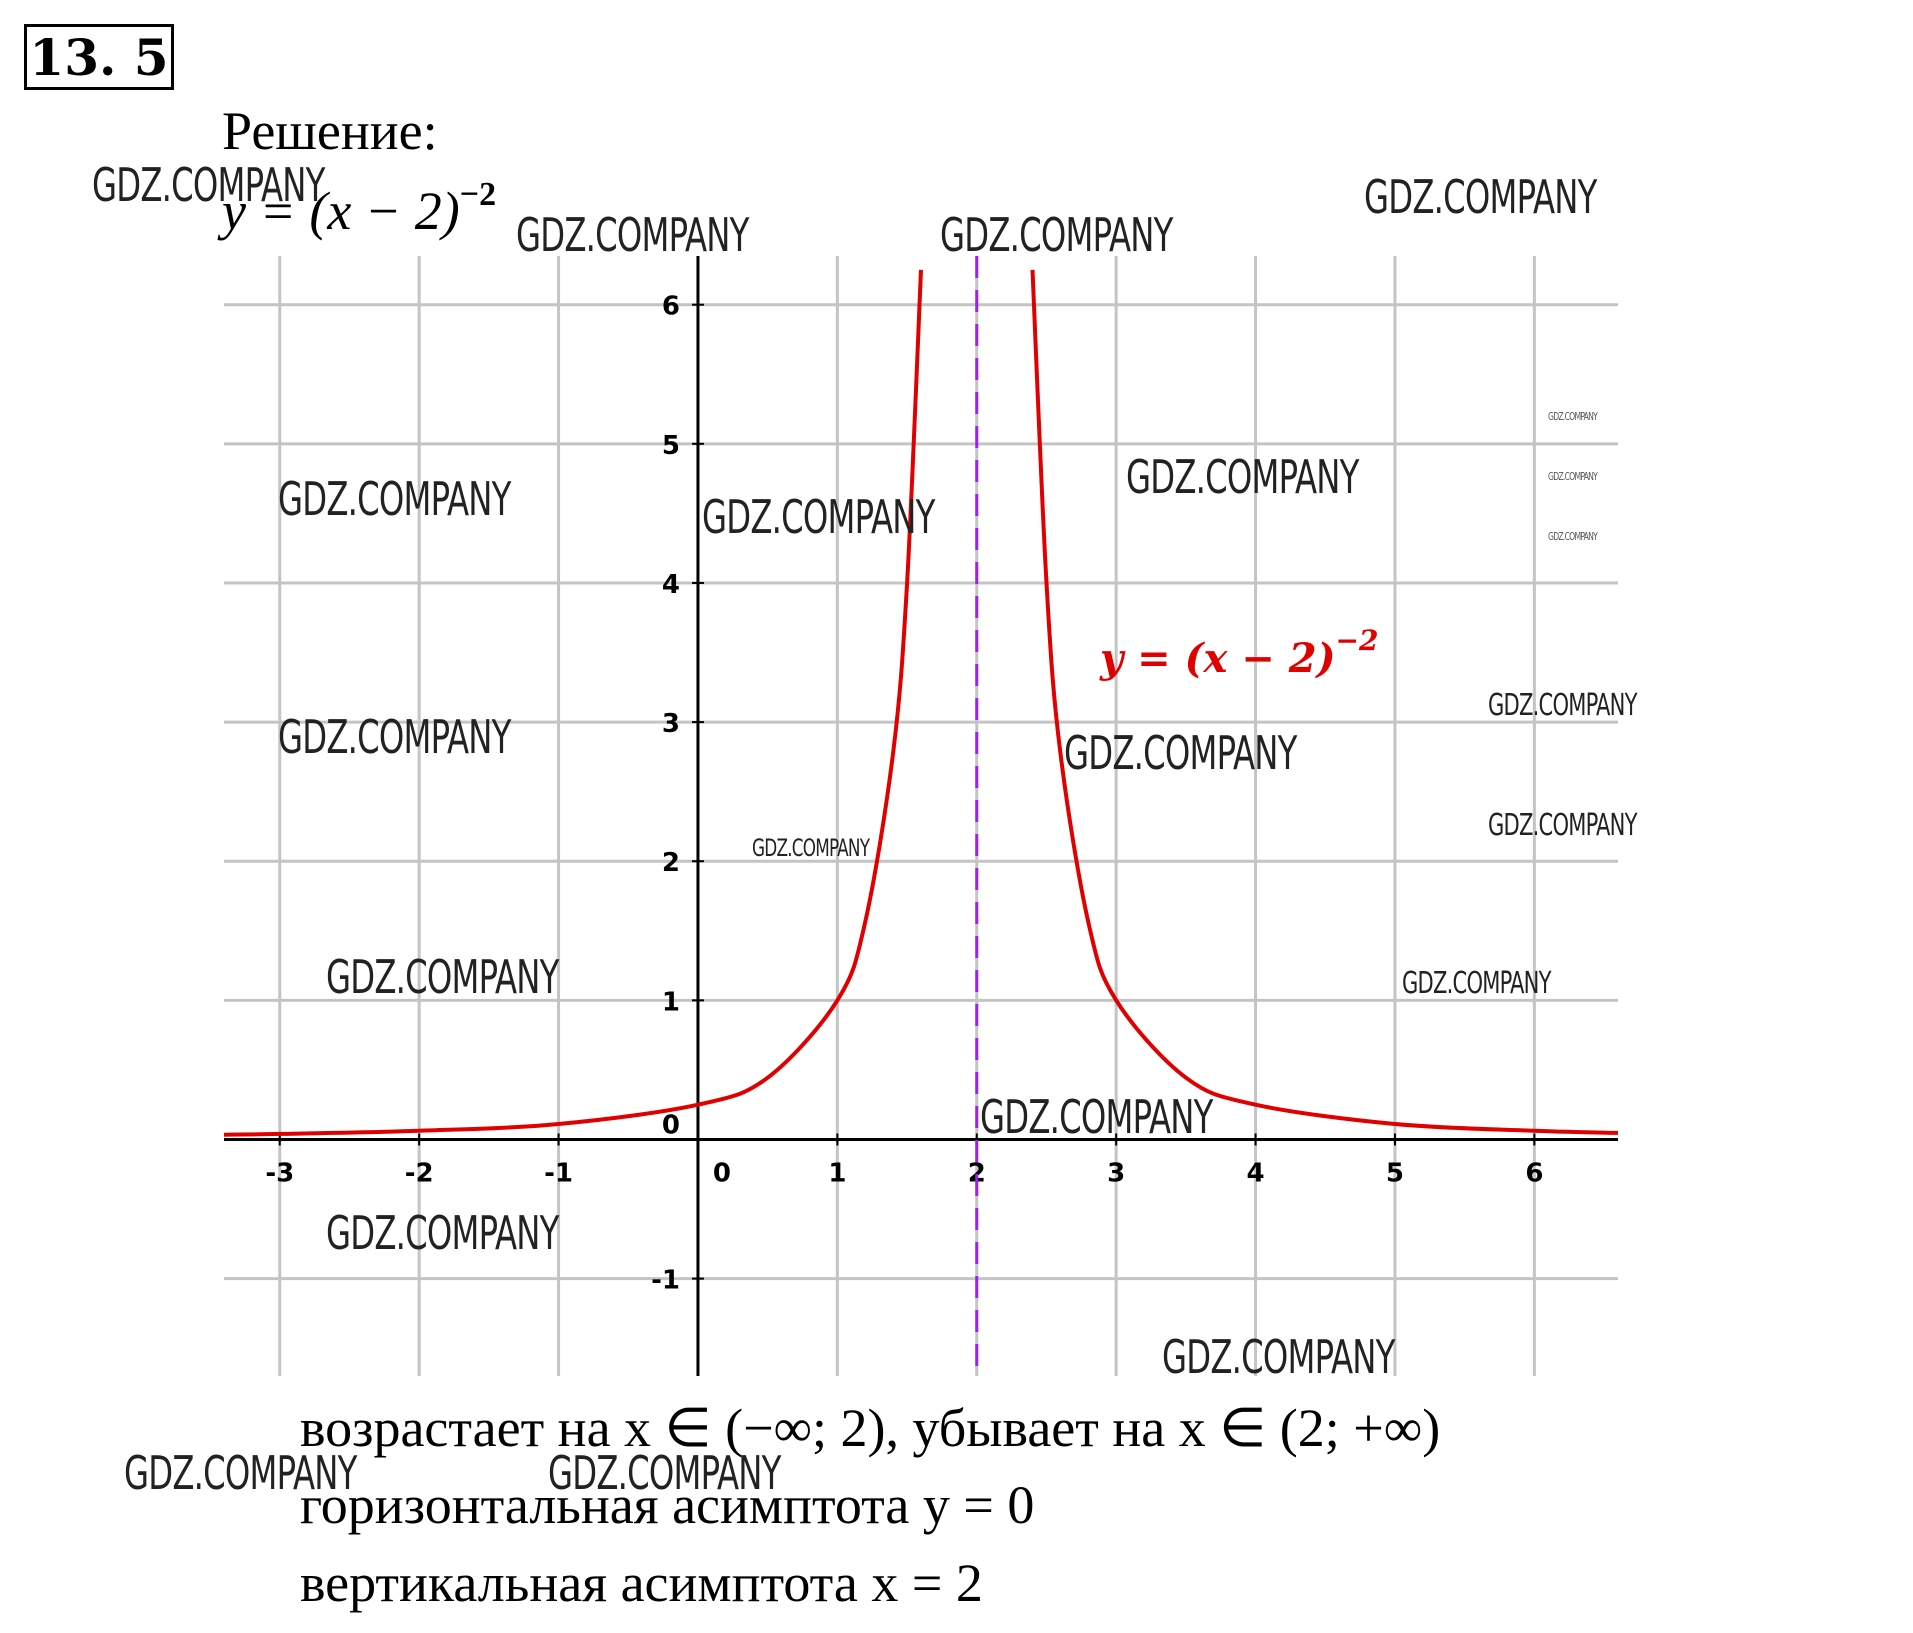  Describe the element at coordinates (1256, 1173) in the screenshot. I see `x-tick-label: 4` at that location.